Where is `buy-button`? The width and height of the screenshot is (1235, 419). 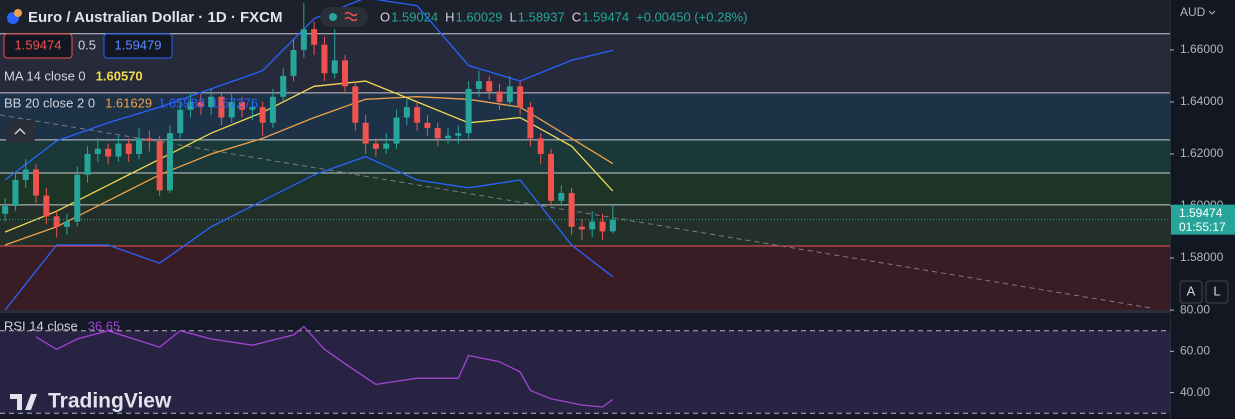
buy-button is located at coordinates (138, 46).